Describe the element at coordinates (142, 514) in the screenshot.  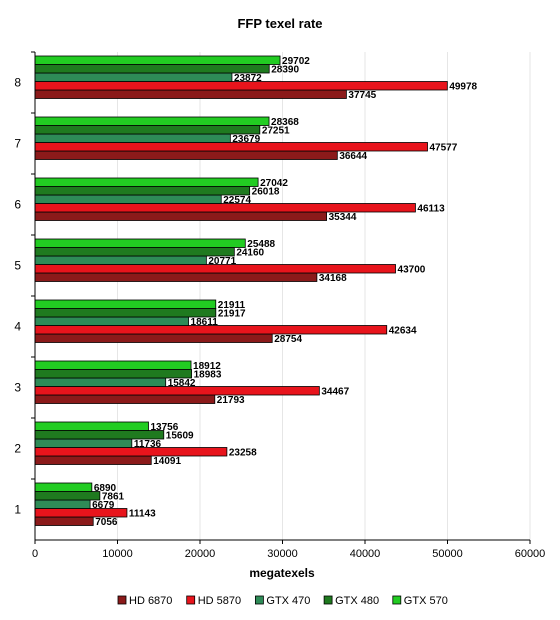
I see `data-label: 11143` at that location.